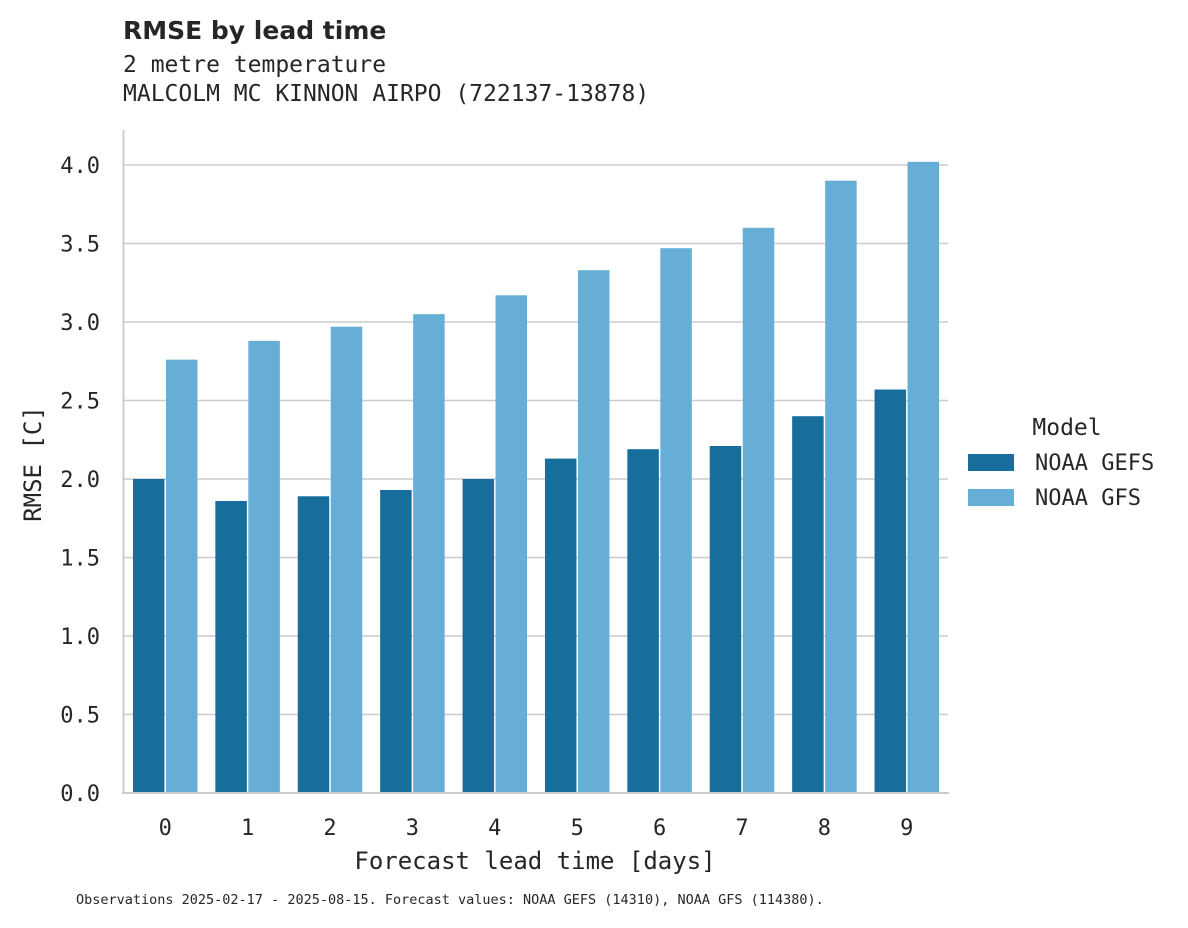 Image resolution: width=1188 pixels, height=928 pixels. I want to click on y-tick-labels: 0.0 0.5 1.0 1.5 2.0 2.5 3.0 3.5 4.0, so click(80, 480).